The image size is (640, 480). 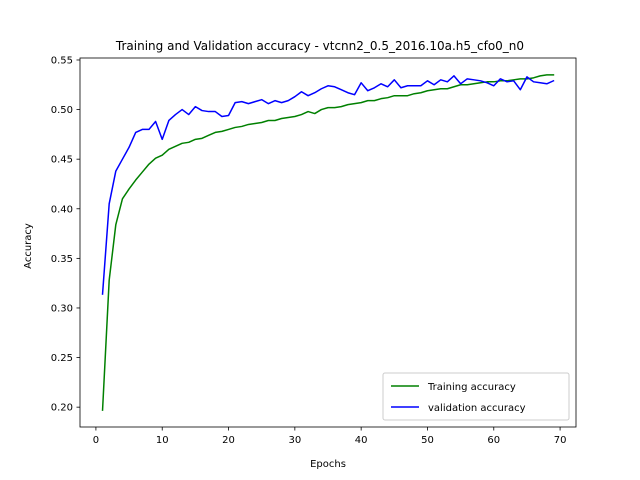 What do you see at coordinates (294, 440) in the screenshot?
I see `x-tick-label: 30` at bounding box center [294, 440].